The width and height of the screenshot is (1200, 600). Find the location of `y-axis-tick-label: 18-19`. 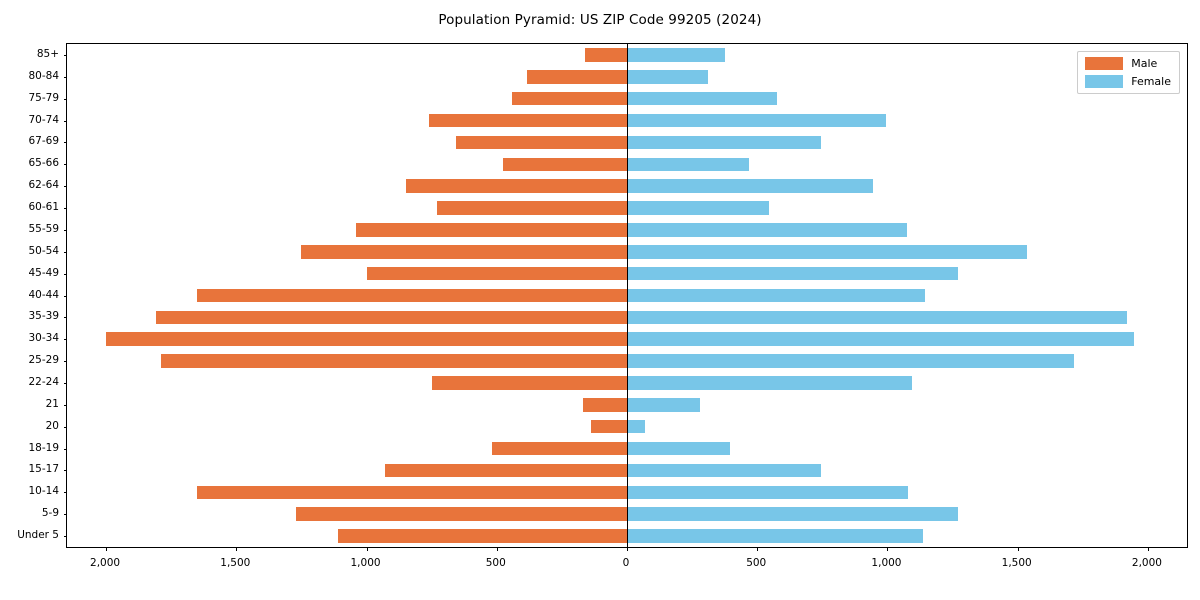

y-axis-tick-label: 18-19 is located at coordinates (43, 447).